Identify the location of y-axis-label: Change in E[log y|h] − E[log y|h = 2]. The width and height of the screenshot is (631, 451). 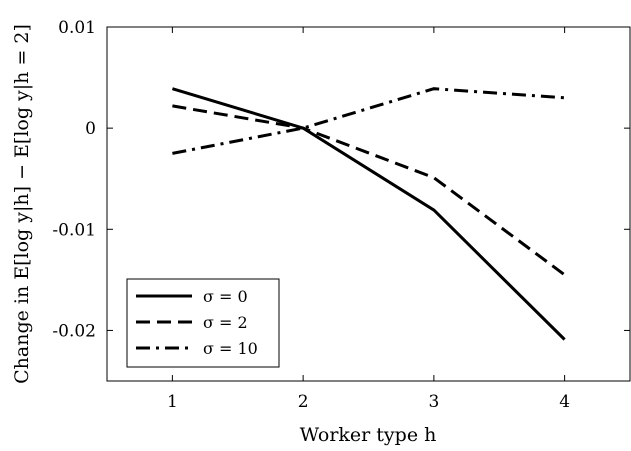
(22, 204).